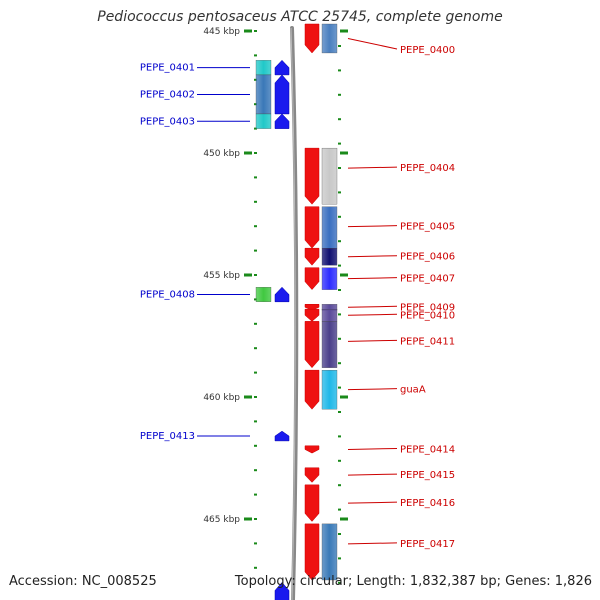 The height and width of the screenshot is (600, 600). What do you see at coordinates (427, 168) in the screenshot?
I see `gene-label-pepe-0404: PEPE_0404` at bounding box center [427, 168].